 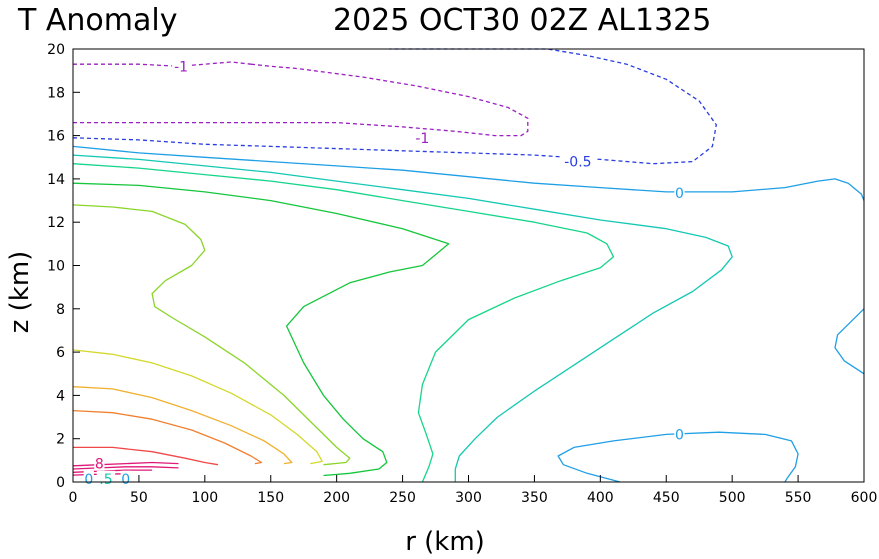 I want to click on y-tick-label: 0, so click(x=60, y=483).